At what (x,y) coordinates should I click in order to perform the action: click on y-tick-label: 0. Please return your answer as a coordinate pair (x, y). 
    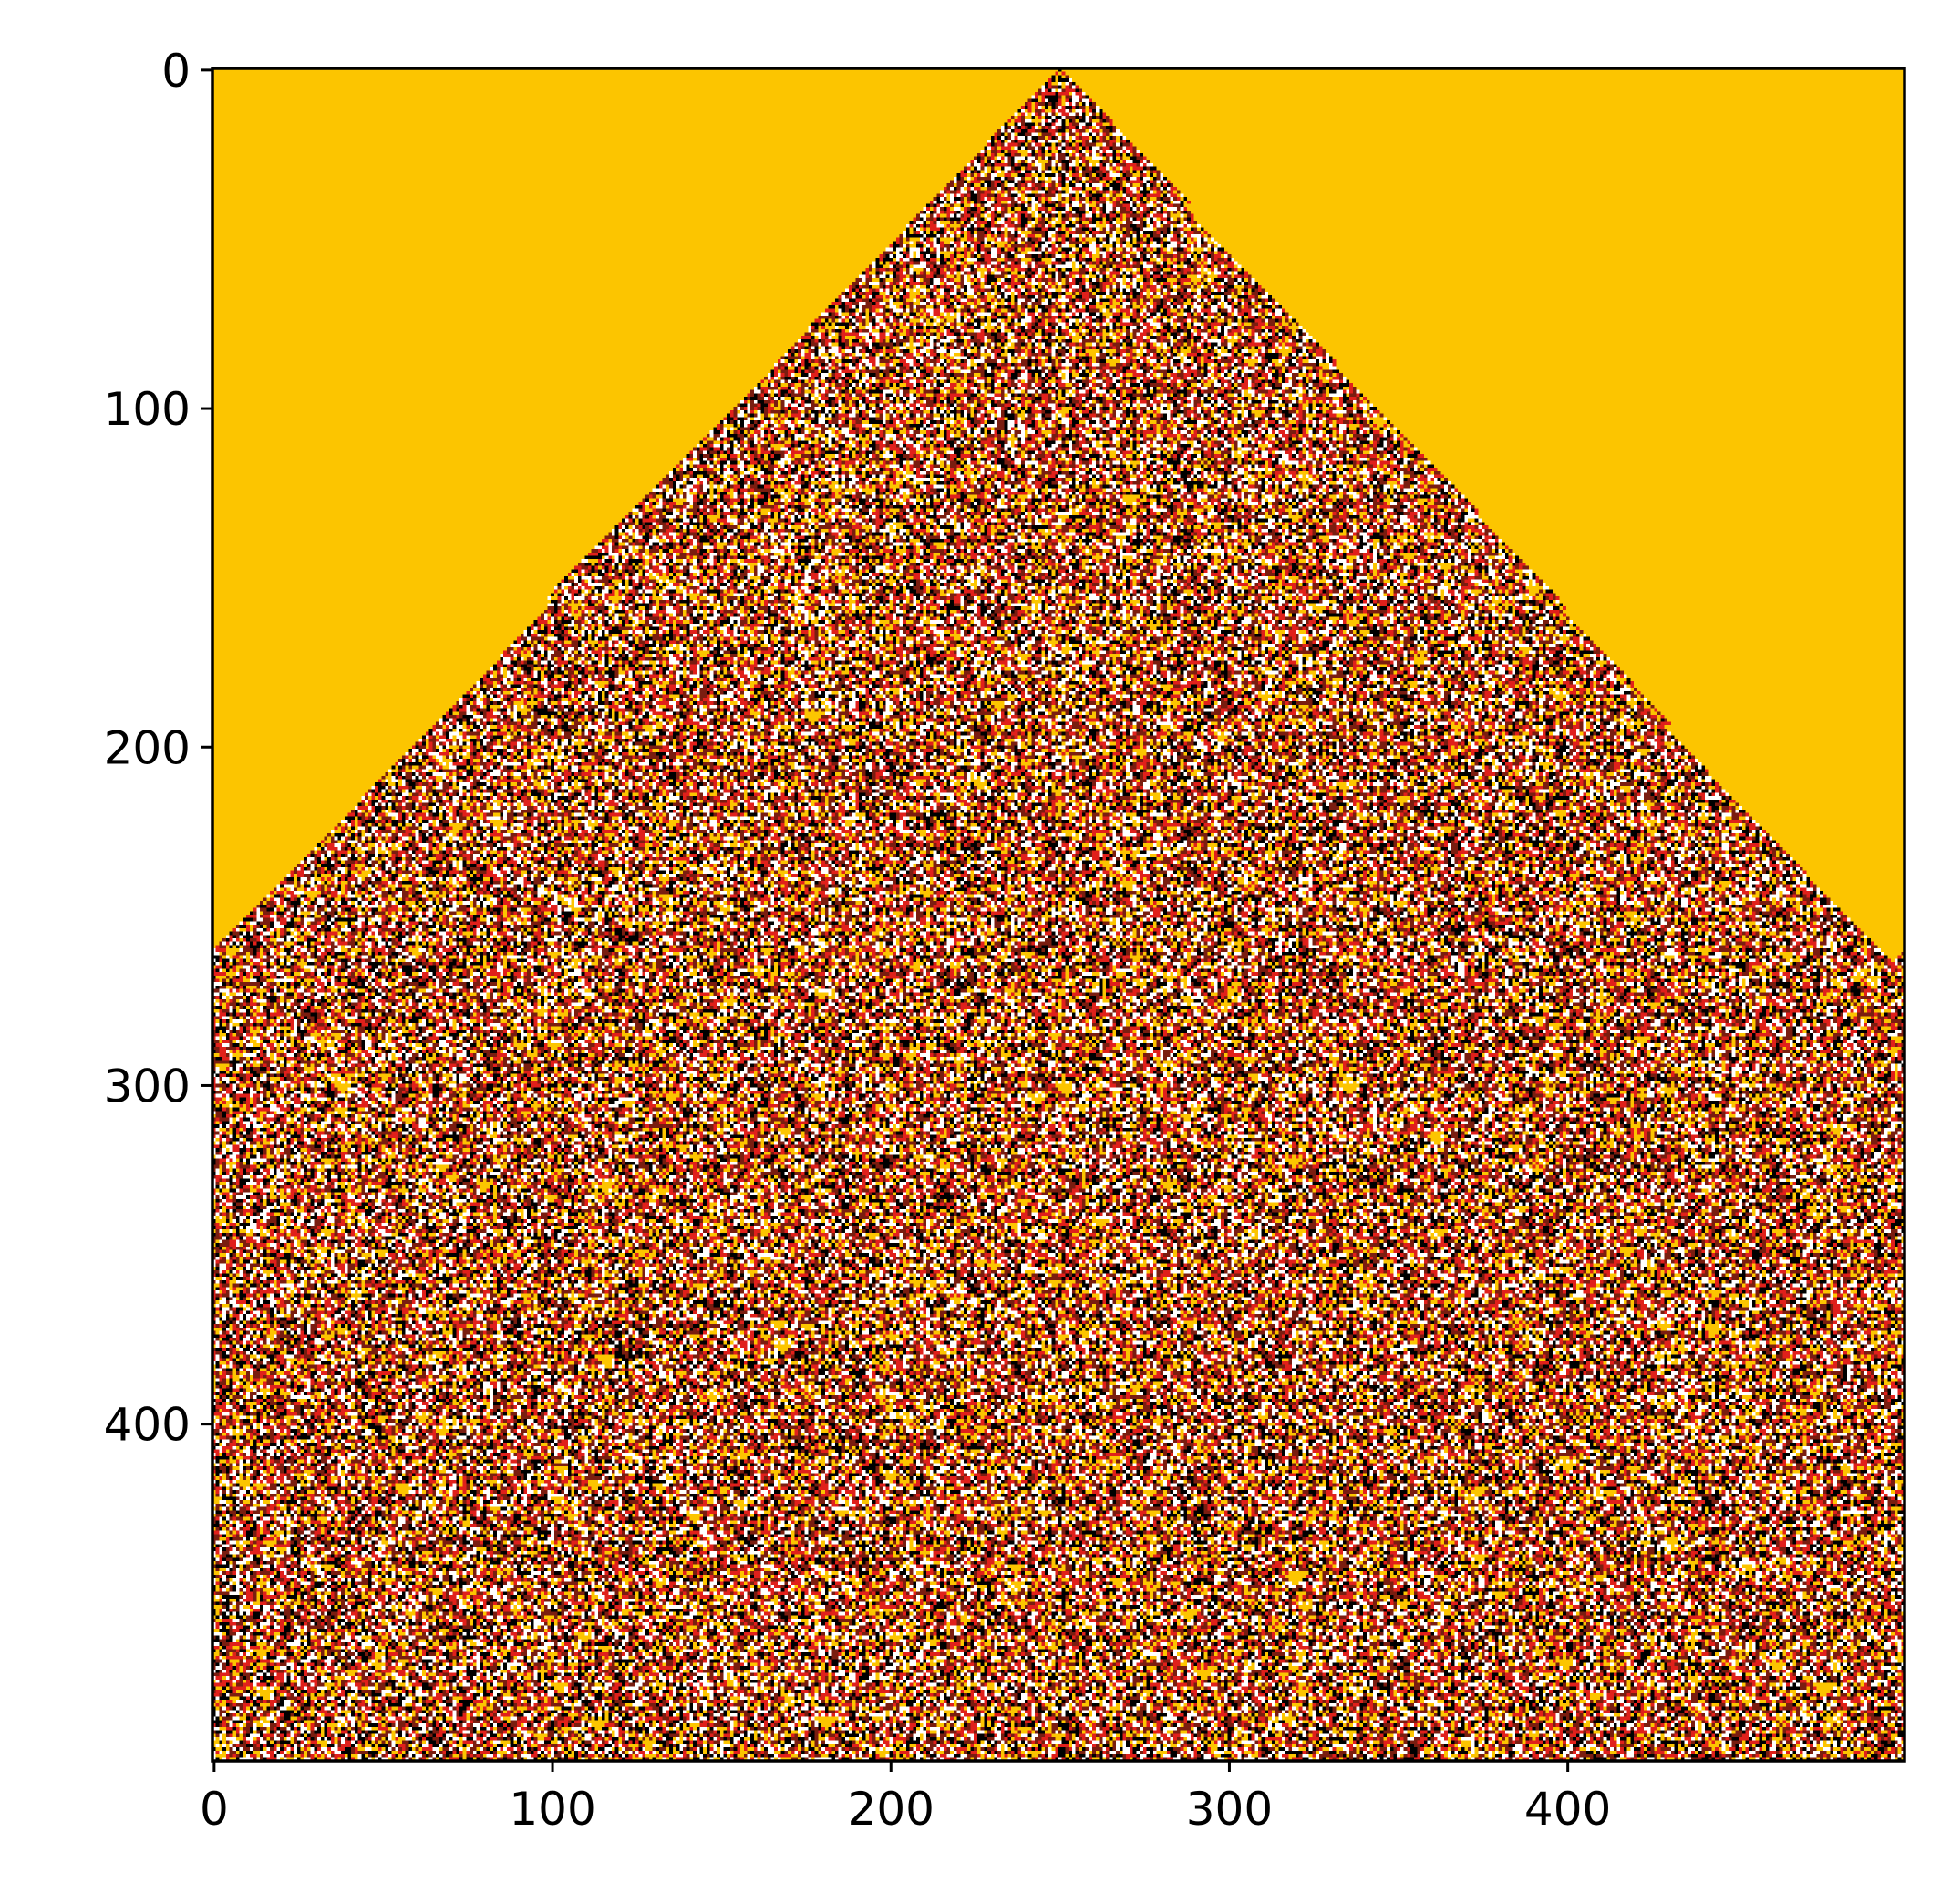
    Looking at the image, I should click on (176, 71).